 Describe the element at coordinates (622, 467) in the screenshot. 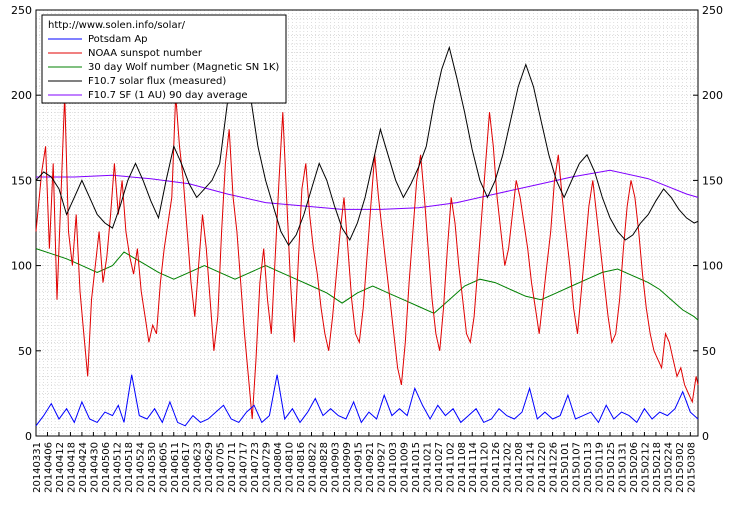

I see `x-tick-label: 20150131` at that location.